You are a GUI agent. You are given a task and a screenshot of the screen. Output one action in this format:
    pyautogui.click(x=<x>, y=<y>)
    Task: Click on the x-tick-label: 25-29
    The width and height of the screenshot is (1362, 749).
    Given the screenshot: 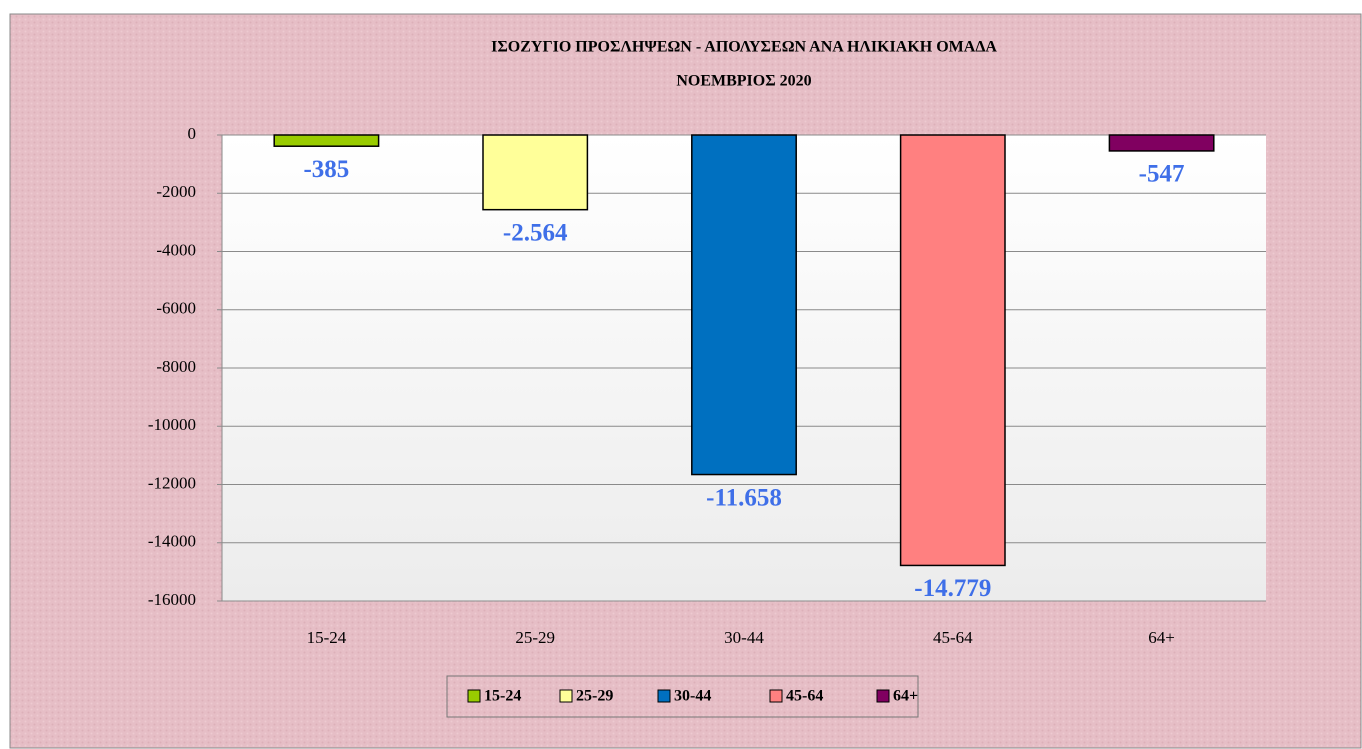 What is the action you would take?
    pyautogui.click(x=535, y=637)
    